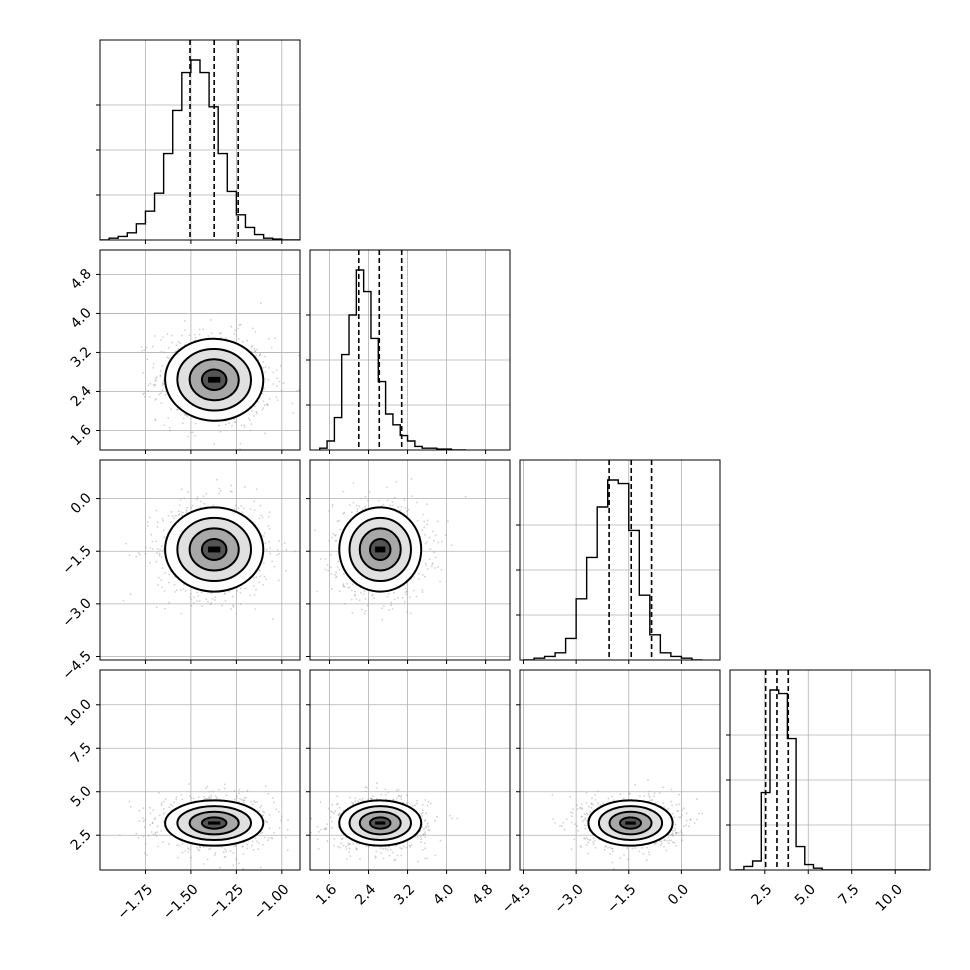 The image size is (970, 970). I want to click on x-tick-label: 7.5, so click(848, 894).